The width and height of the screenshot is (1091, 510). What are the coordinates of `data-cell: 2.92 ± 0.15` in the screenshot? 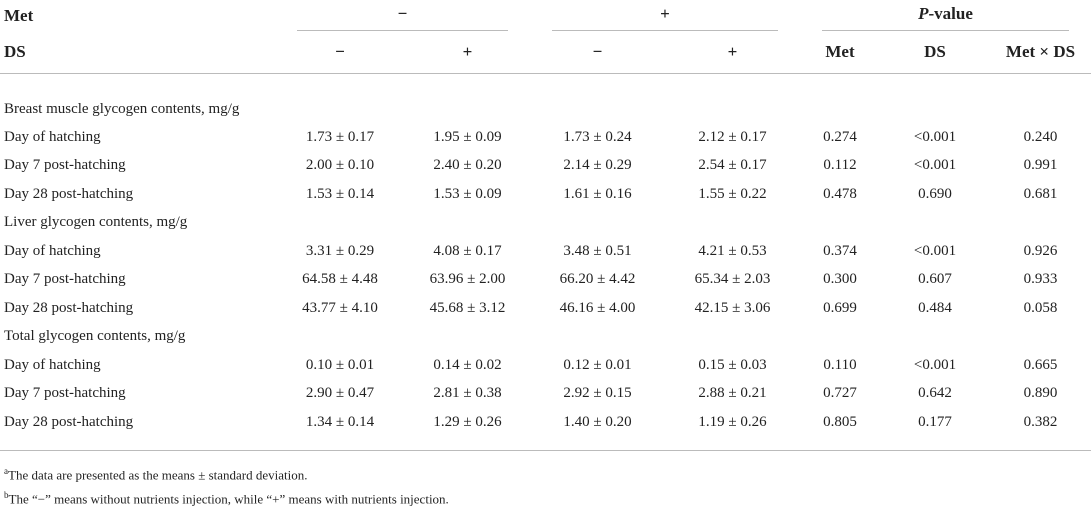 It's located at (597, 393).